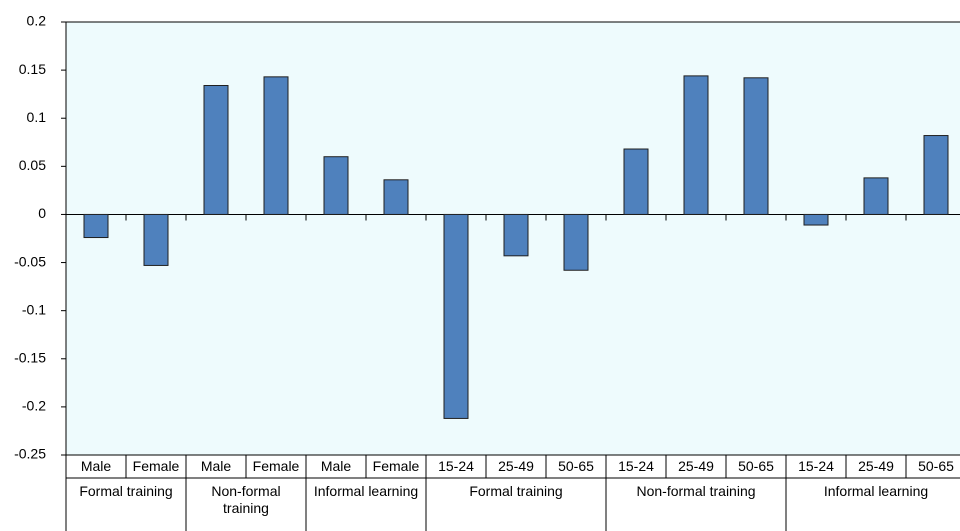  I want to click on y-tick-label: -0.2, so click(34, 406).